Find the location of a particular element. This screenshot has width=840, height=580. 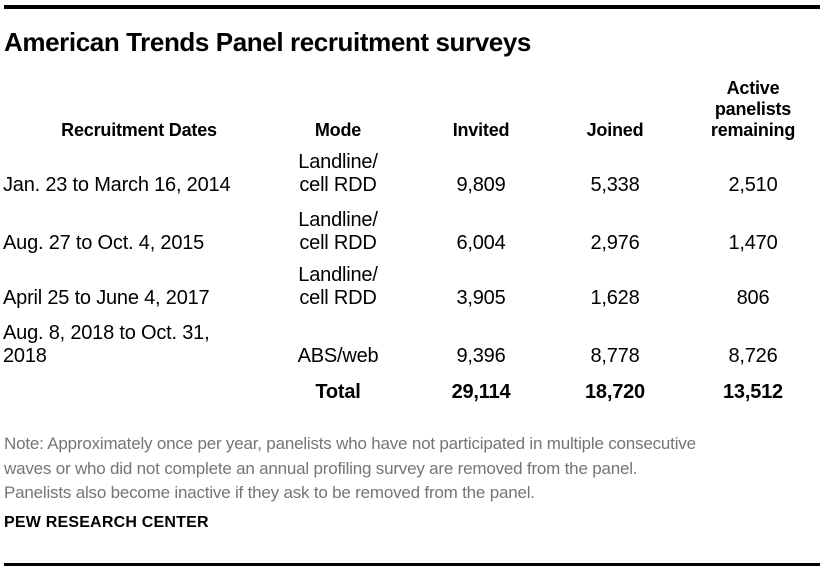

date-cell: April 25 to June 4, 2017 is located at coordinates (106, 298).